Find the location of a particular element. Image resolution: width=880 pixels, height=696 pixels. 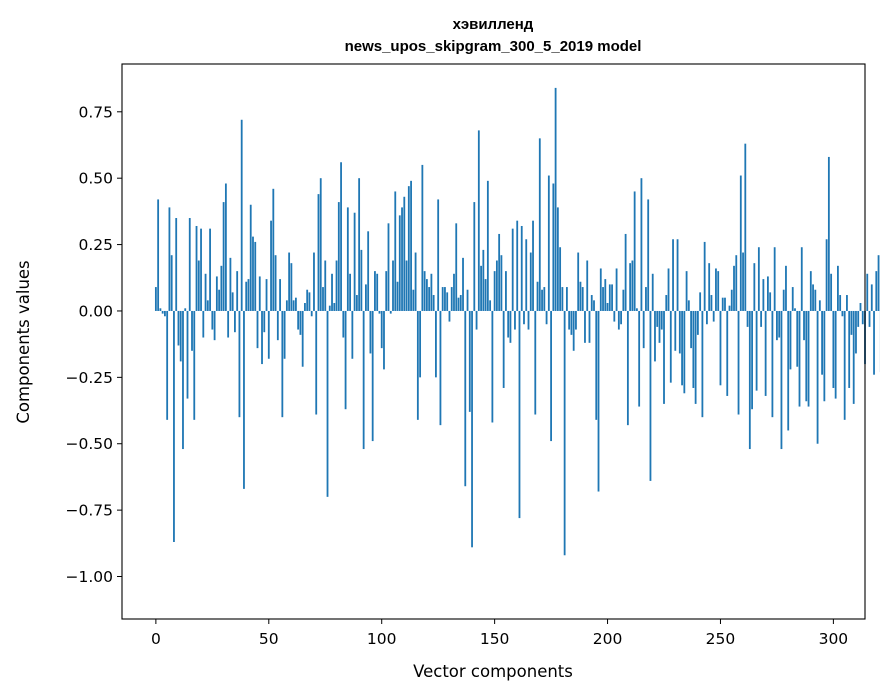

y-axis-ticks: −1.00 −0.75 −0.50 −0.25 0.00 0.25 0.50 0.75 is located at coordinates (94, 344).